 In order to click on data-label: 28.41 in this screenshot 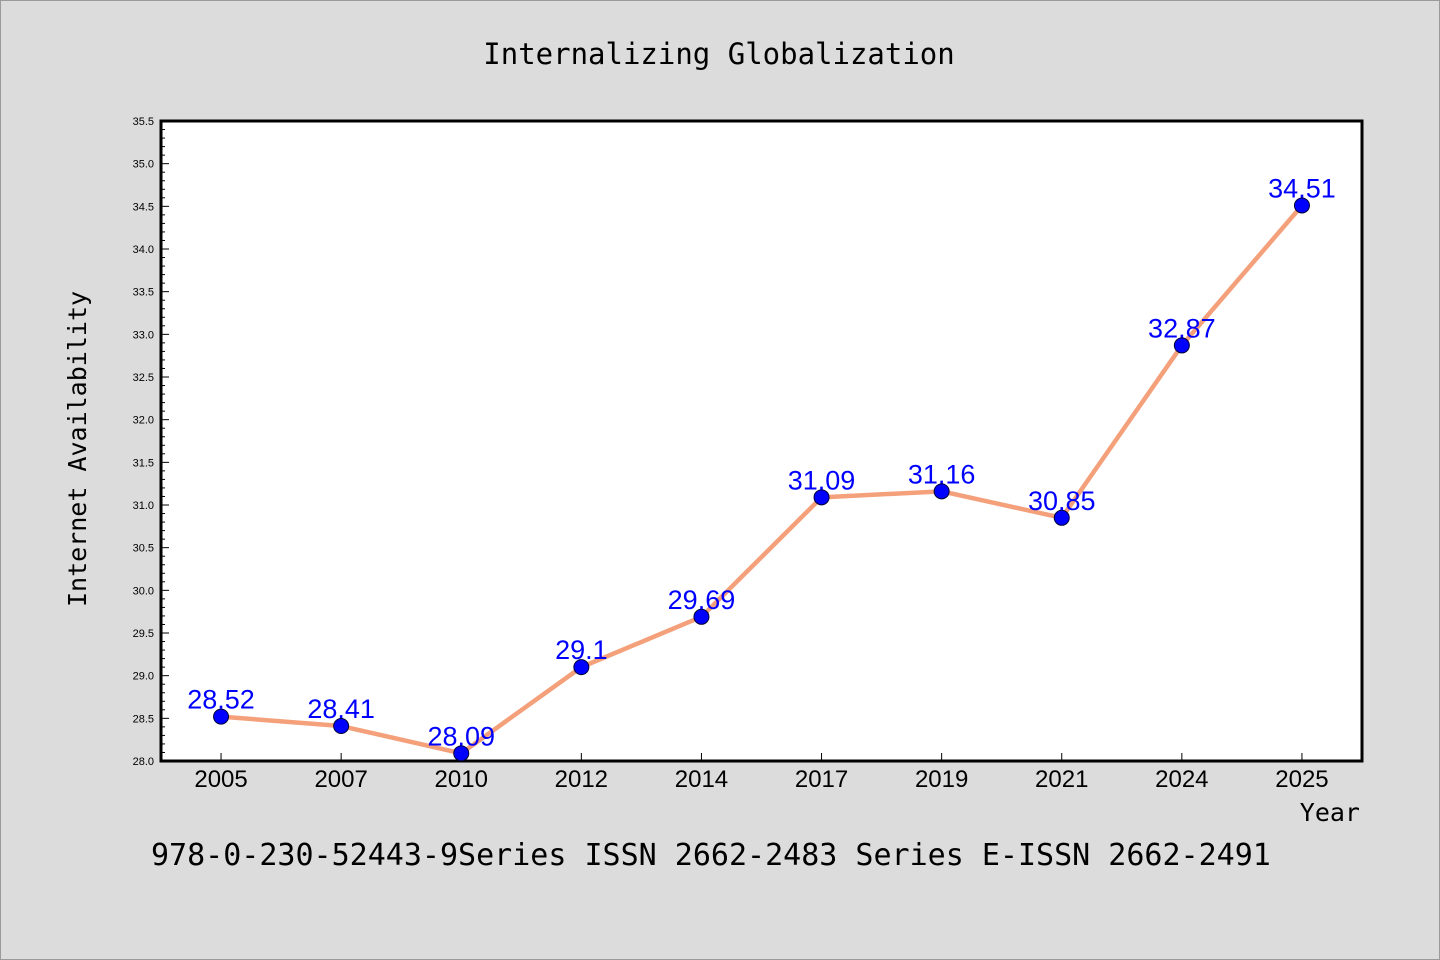, I will do `click(341, 709)`.